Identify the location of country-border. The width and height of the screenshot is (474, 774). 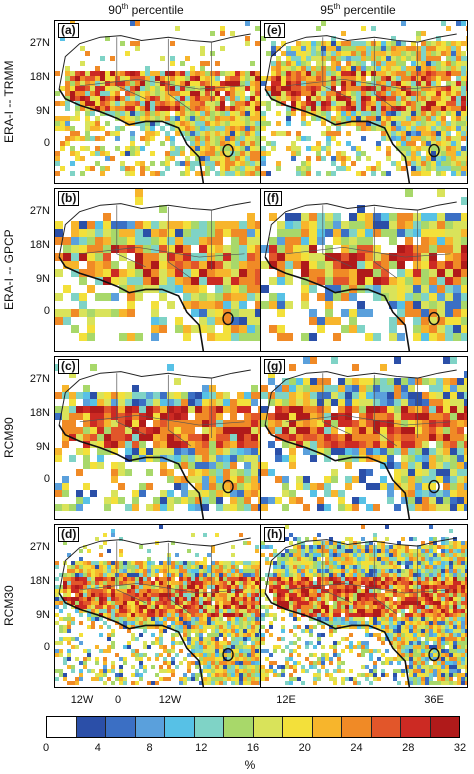
(179, 242).